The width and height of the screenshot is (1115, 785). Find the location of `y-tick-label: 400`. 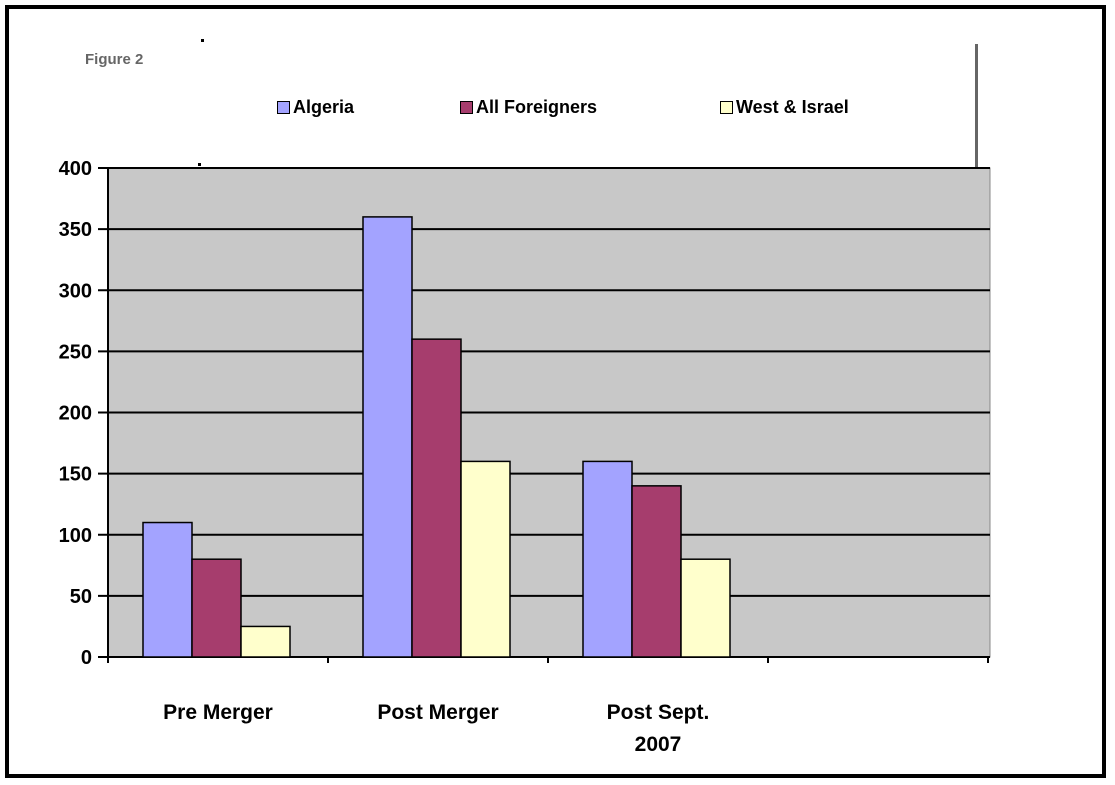

y-tick-label: 400 is located at coordinates (75, 169).